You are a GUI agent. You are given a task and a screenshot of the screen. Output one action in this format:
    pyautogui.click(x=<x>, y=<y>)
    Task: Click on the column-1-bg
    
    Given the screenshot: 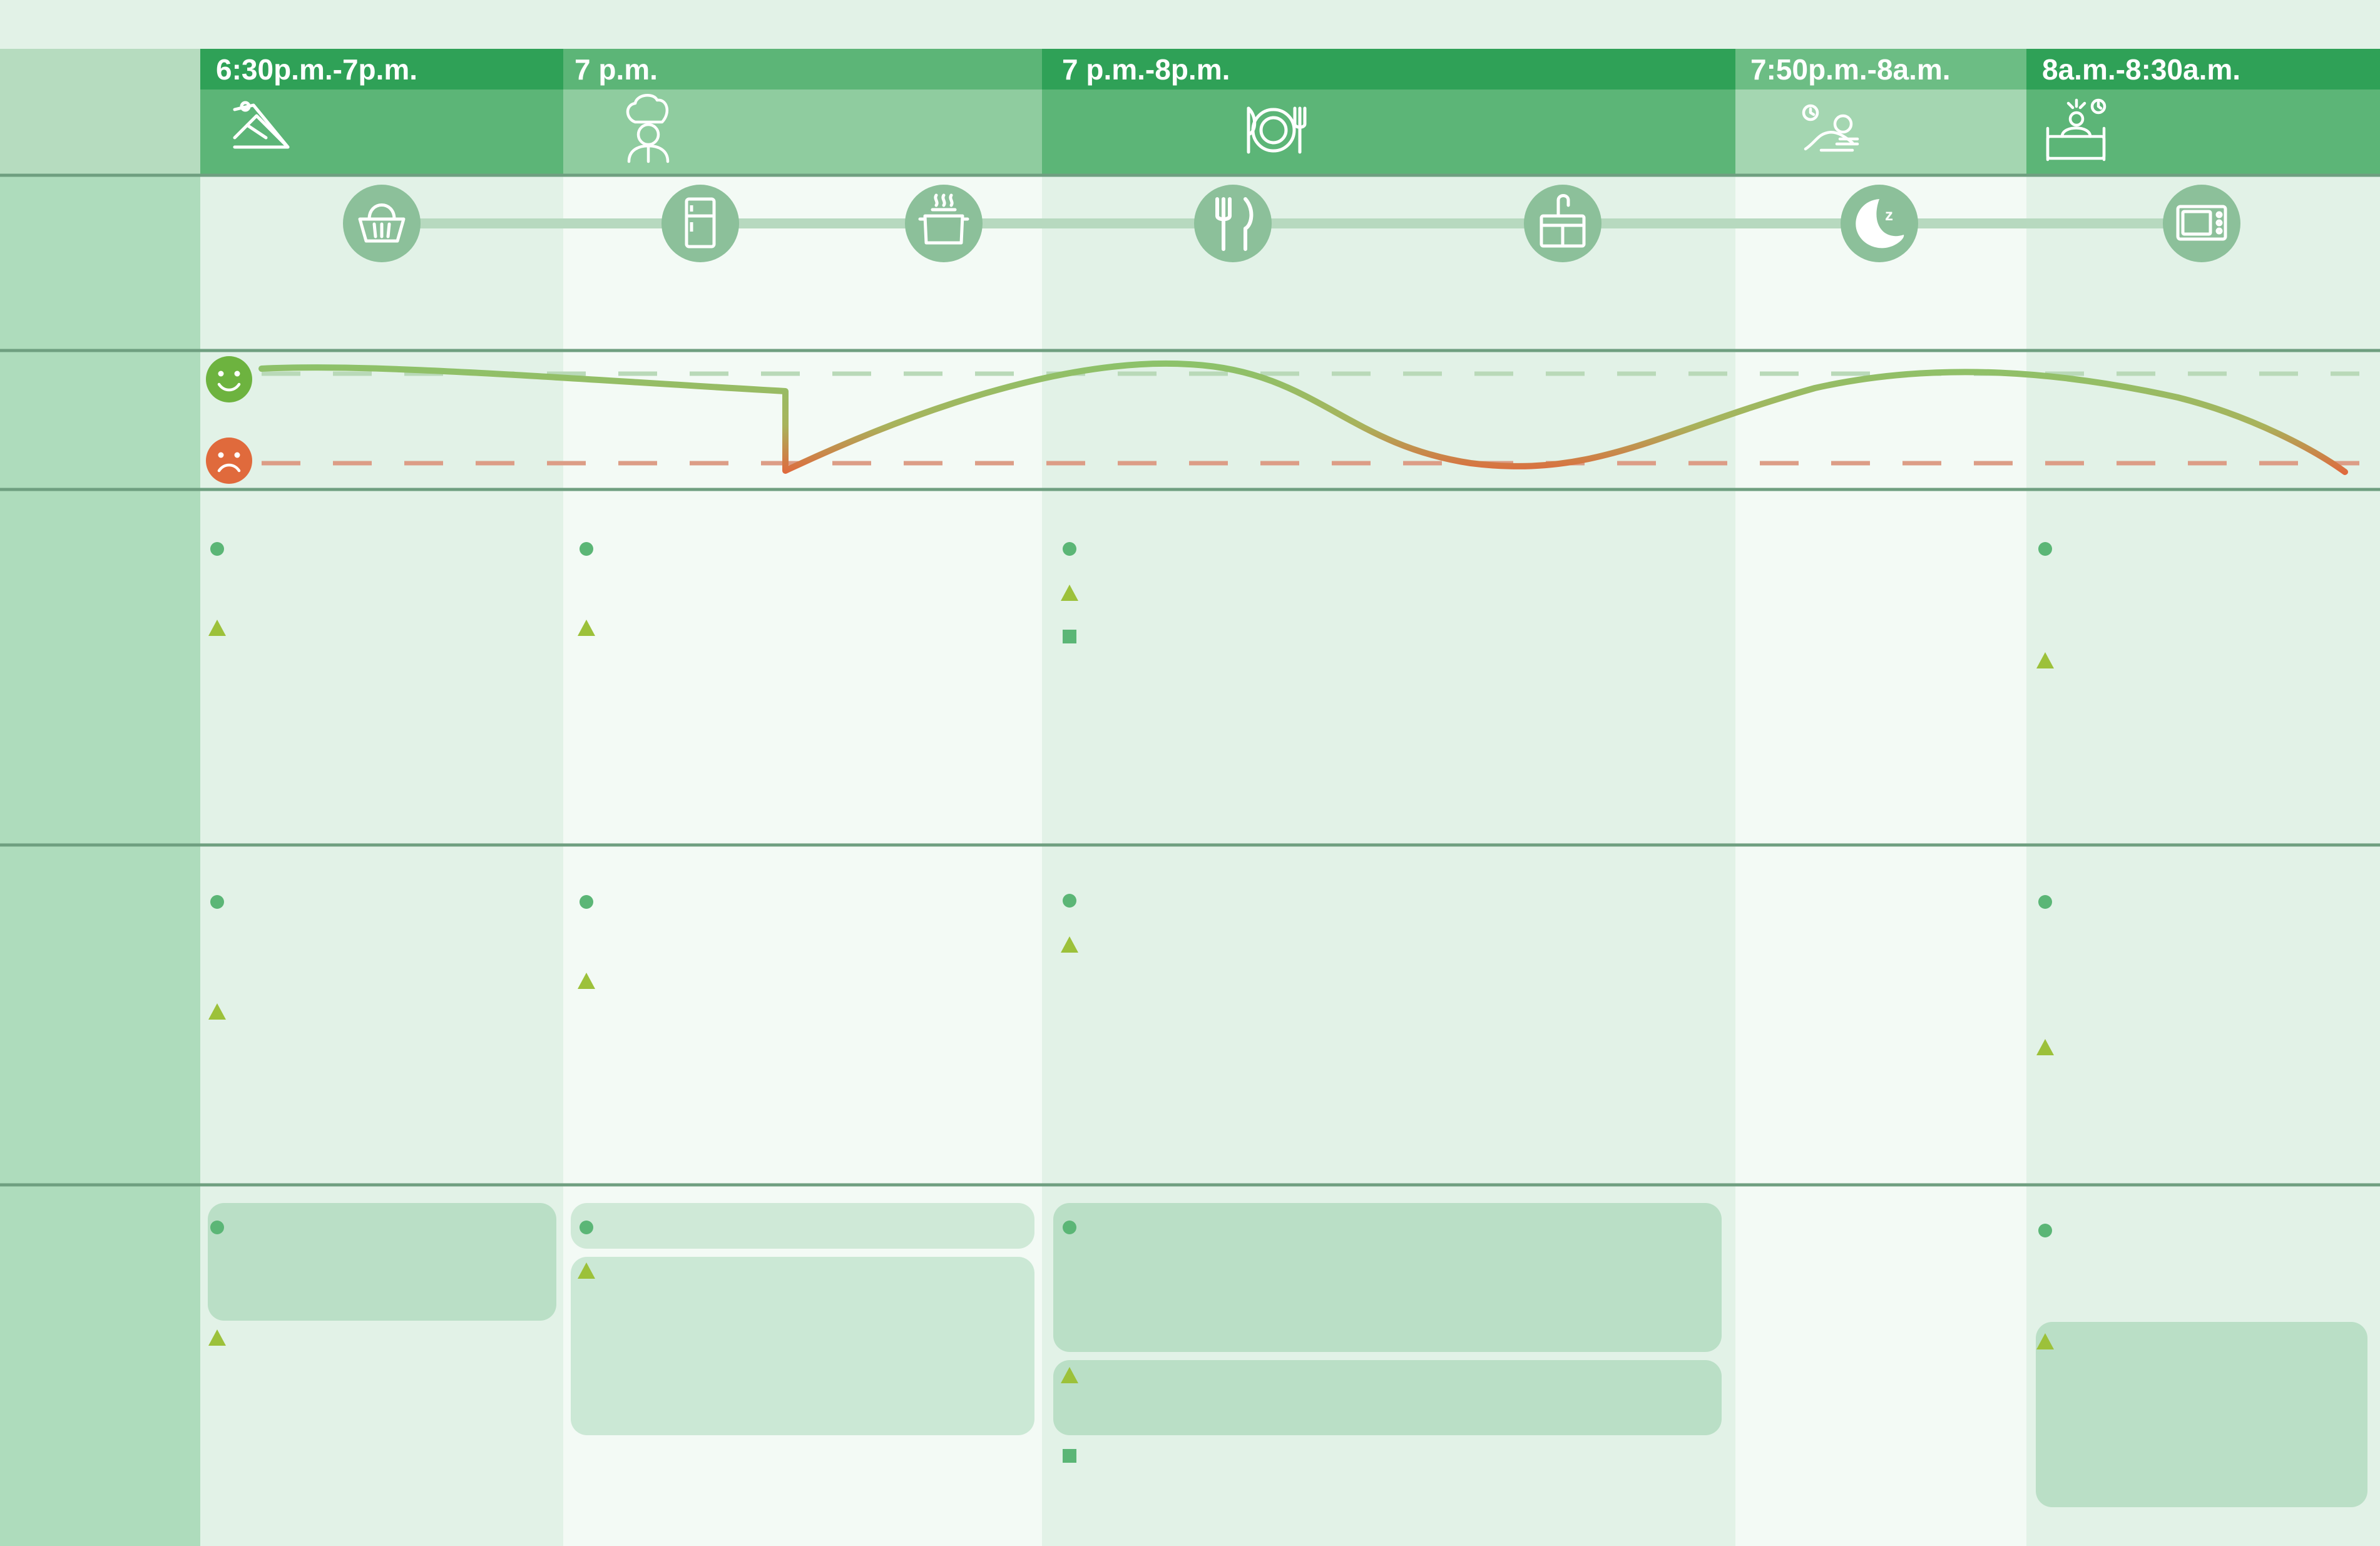 What is the action you would take?
    pyautogui.click(x=382, y=860)
    